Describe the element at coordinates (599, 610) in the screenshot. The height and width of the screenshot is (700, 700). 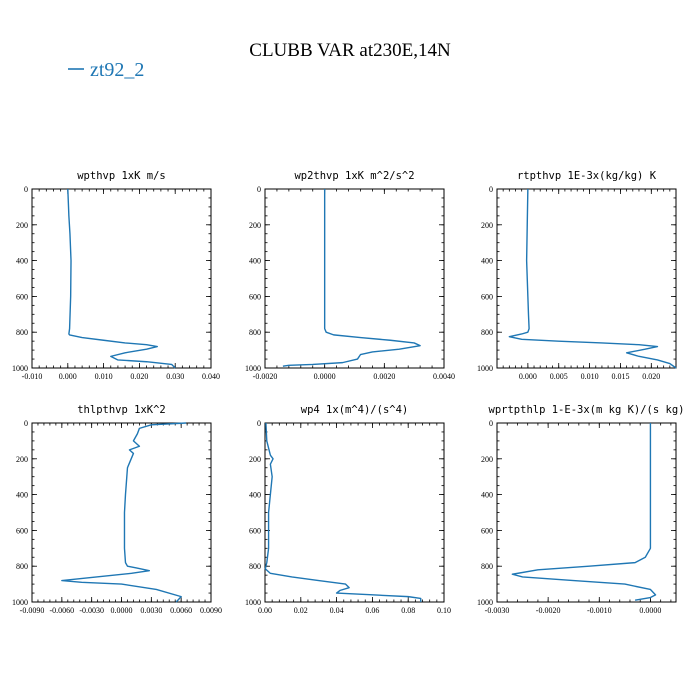
I see `x-tick-label: -0.0010` at that location.